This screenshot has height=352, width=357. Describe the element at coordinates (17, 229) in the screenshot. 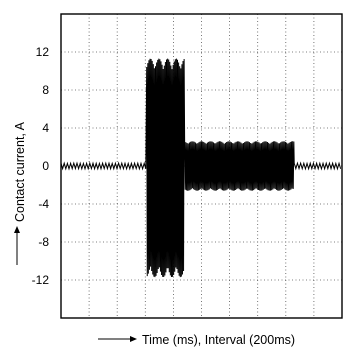

I see `y-axis-arrow-head` at that location.